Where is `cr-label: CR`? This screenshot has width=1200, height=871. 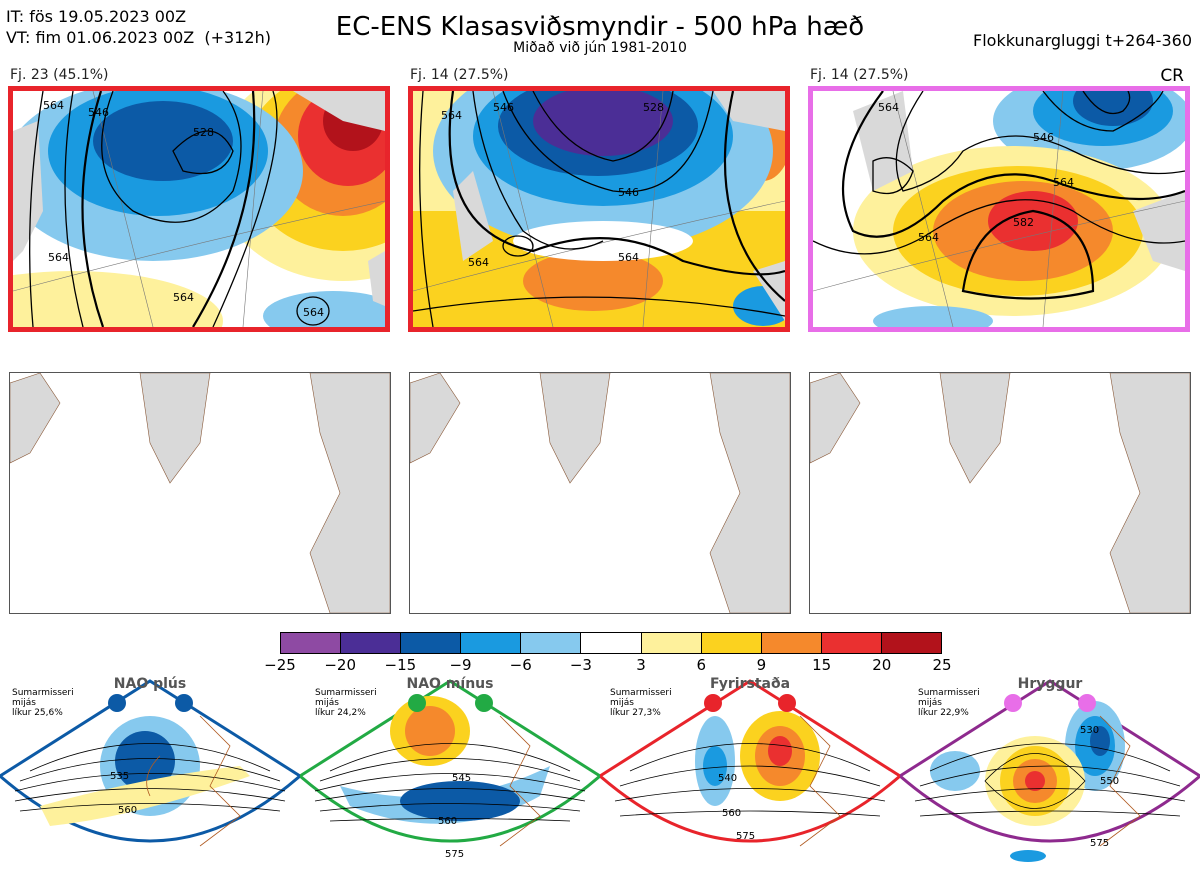 cr-label: CR is located at coordinates (1172, 76).